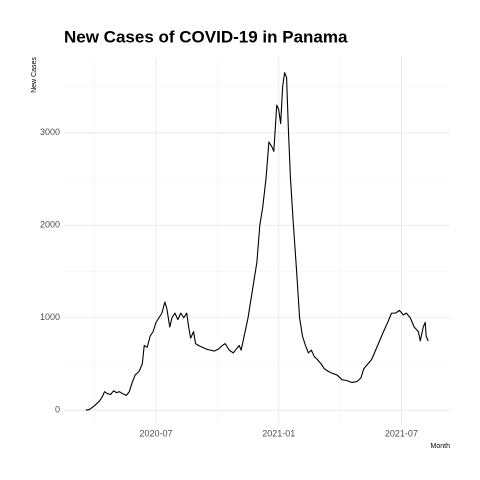  What do you see at coordinates (50, 132) in the screenshot?
I see `y-tick-label: 3000` at bounding box center [50, 132].